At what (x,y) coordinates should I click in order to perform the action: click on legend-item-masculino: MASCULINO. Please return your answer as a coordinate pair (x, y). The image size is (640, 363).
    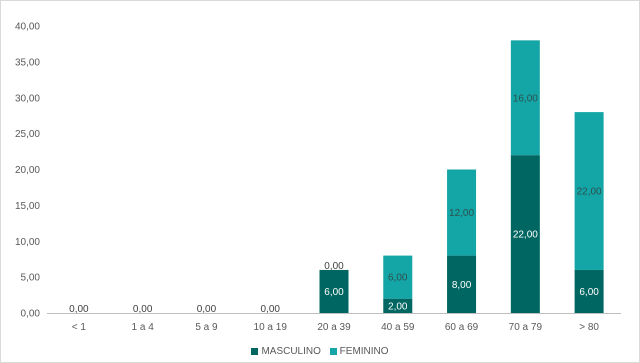
    Looking at the image, I should click on (286, 351).